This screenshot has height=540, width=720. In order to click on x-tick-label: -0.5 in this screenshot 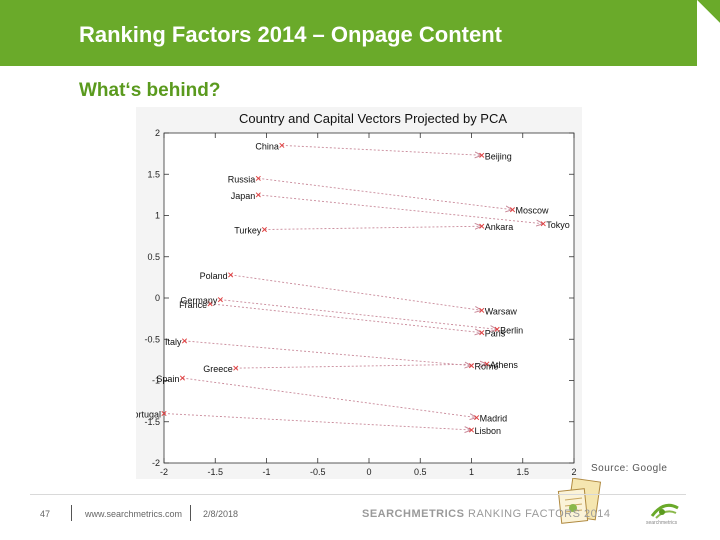, I will do `click(318, 472)`.